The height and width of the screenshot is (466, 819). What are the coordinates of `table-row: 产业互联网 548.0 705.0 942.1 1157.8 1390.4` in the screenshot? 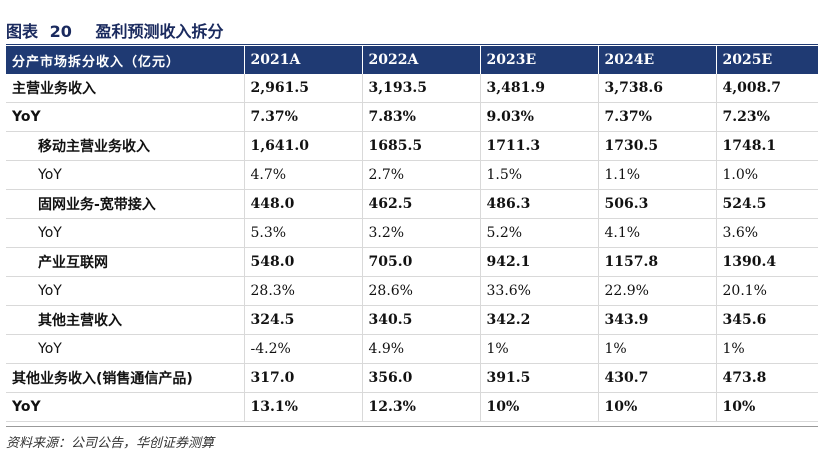 It's located at (412, 262).